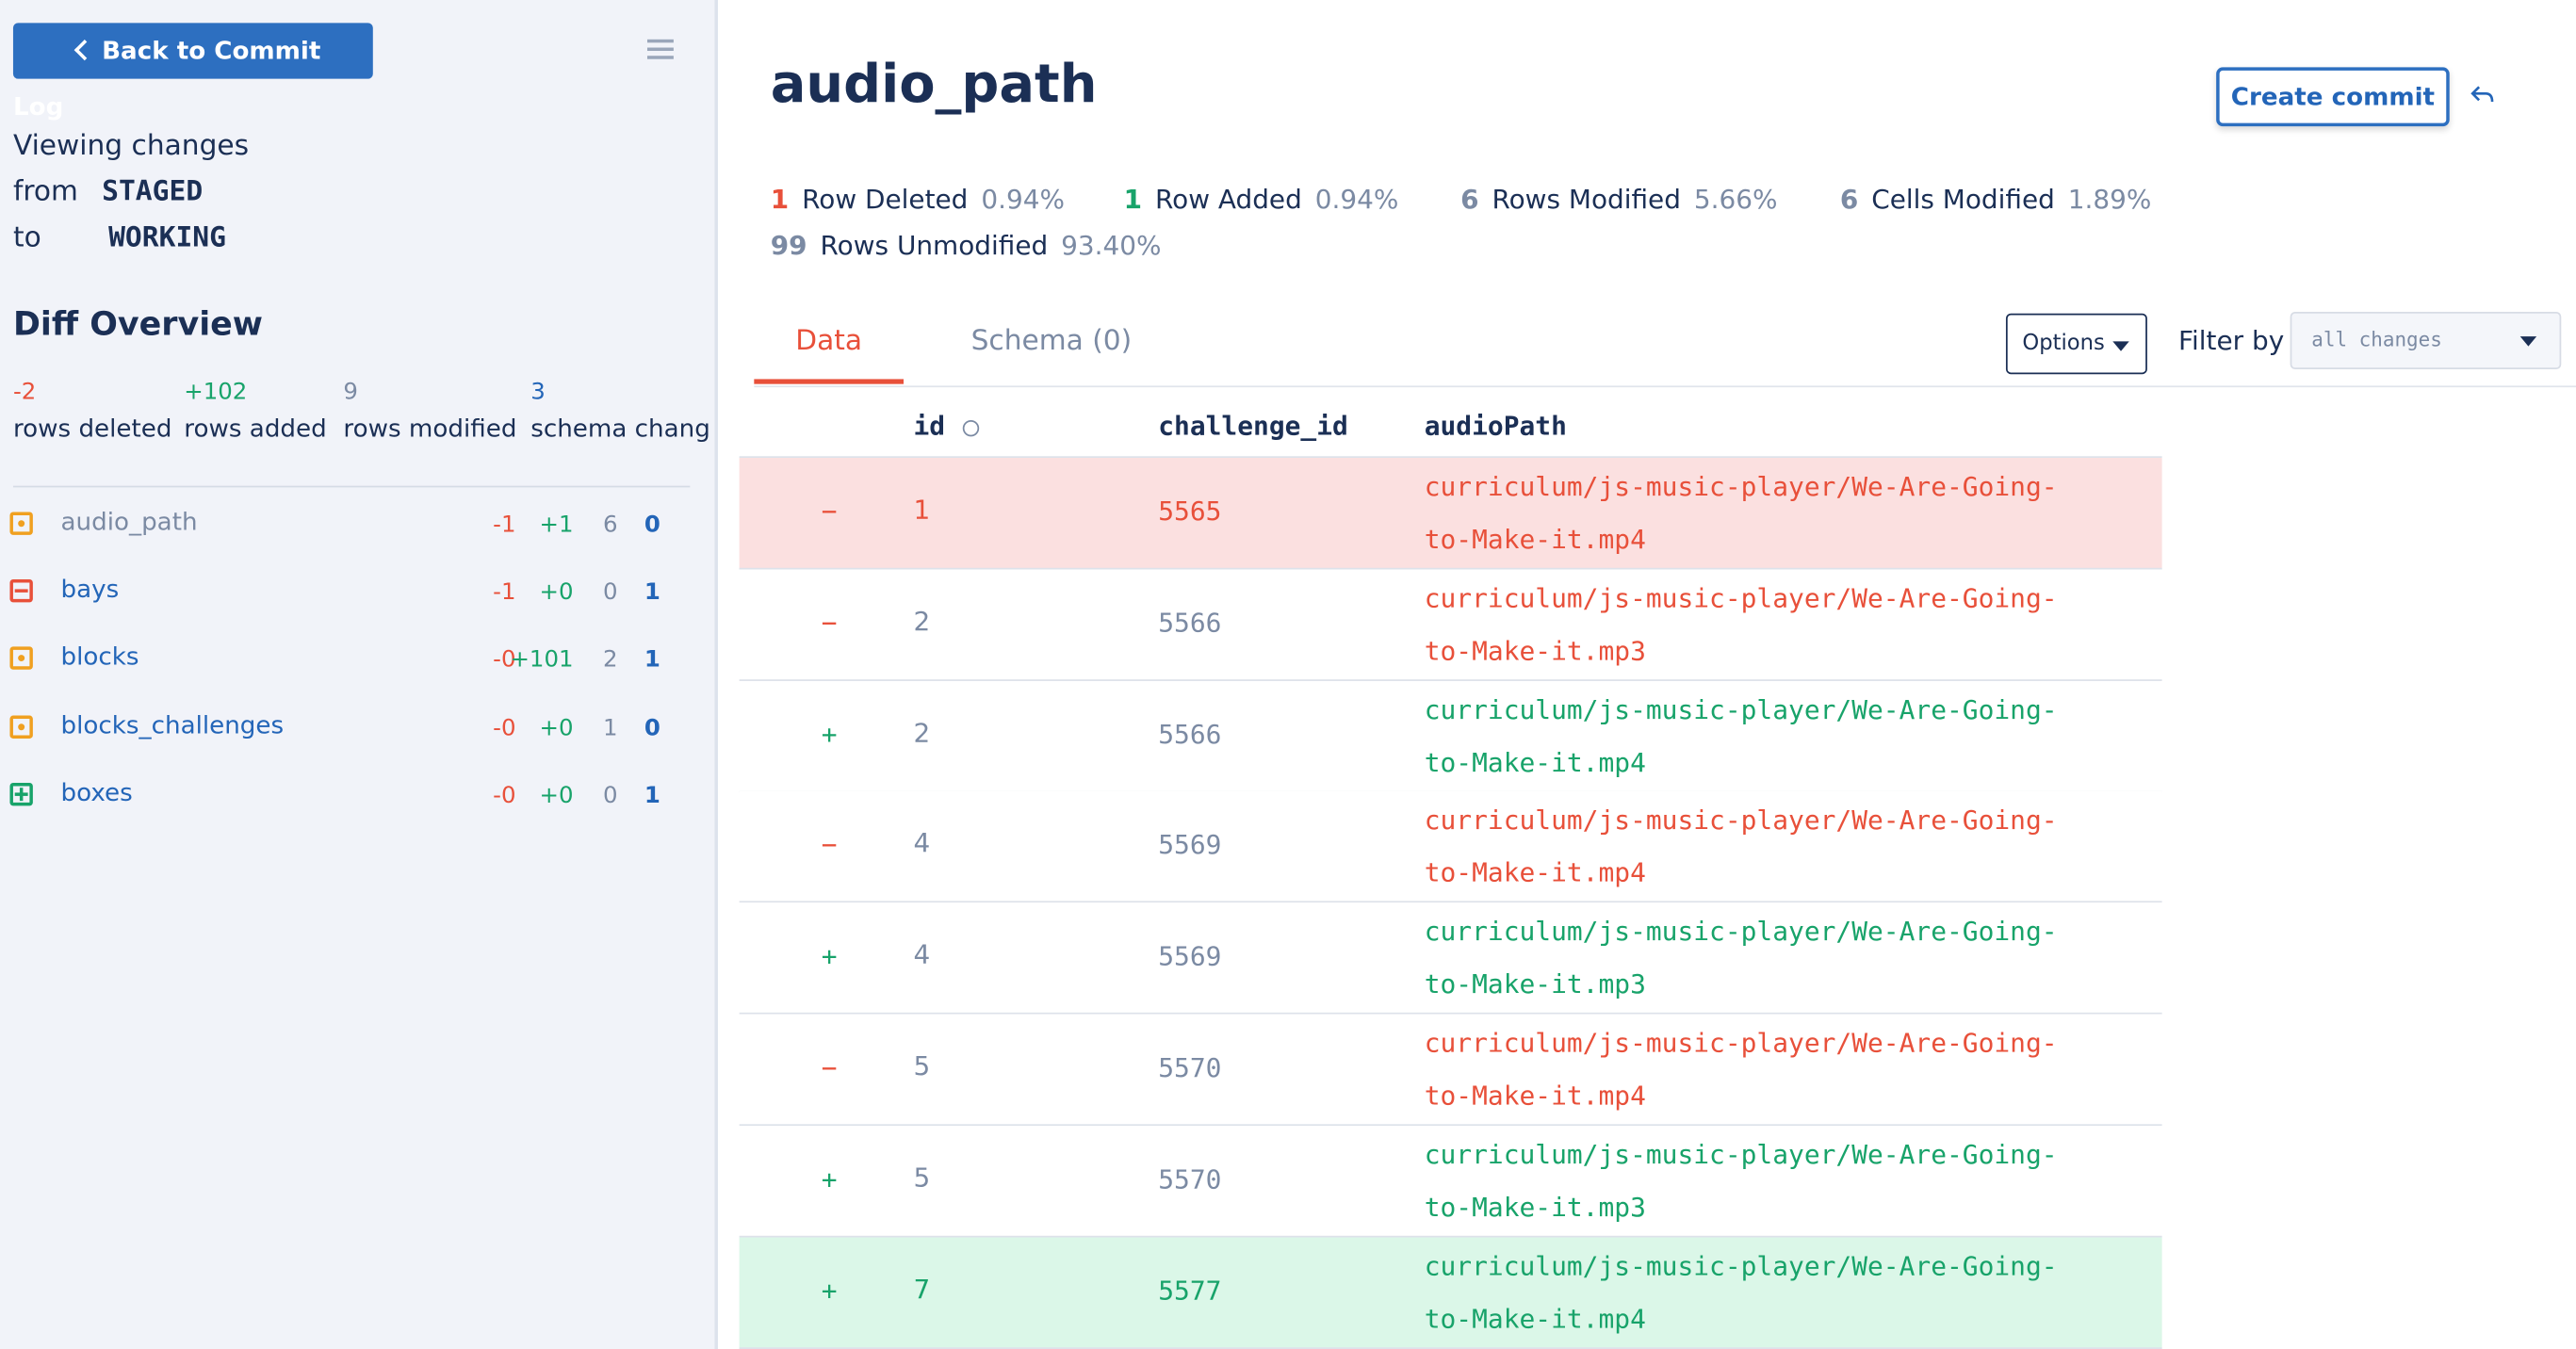  Describe the element at coordinates (556, 727) in the screenshot. I see `added-count: +0` at that location.